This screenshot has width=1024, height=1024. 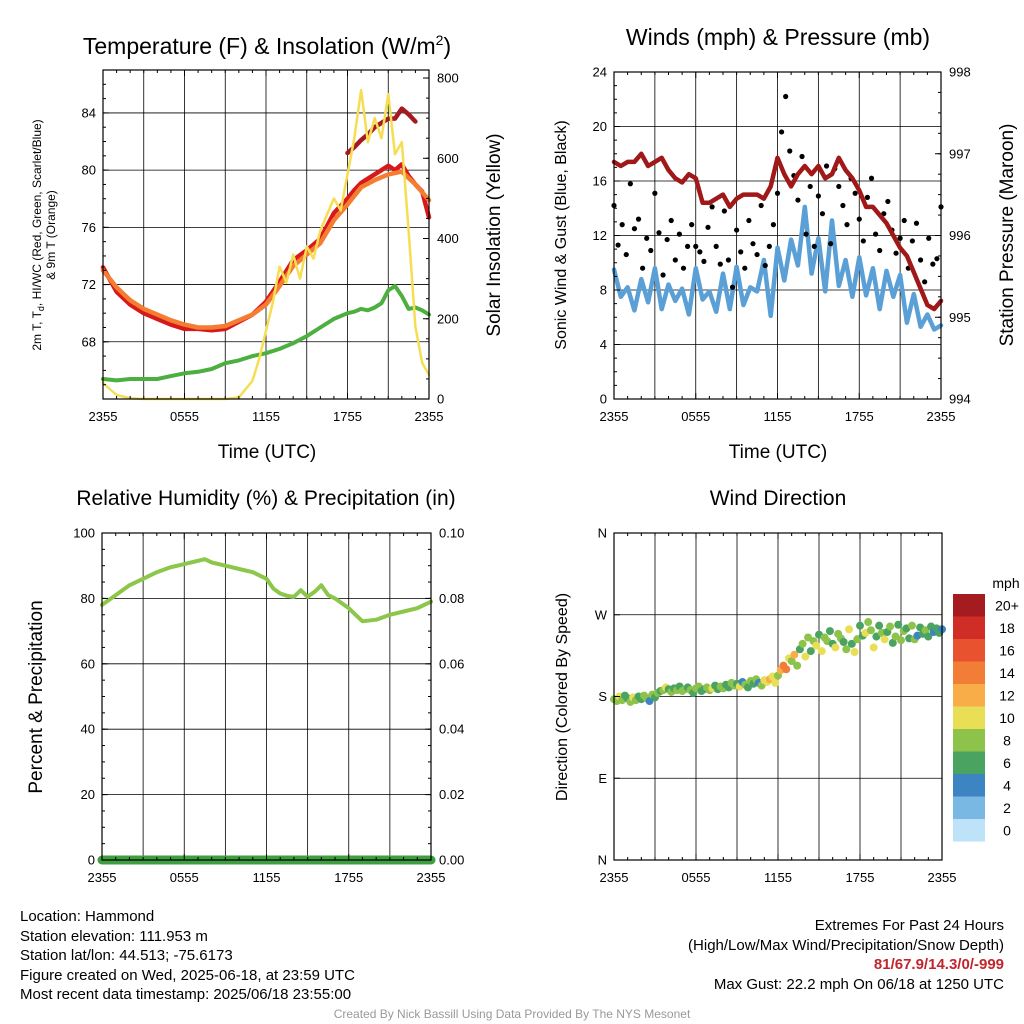 What do you see at coordinates (89, 112) in the screenshot?
I see `y-tick-label: 84` at bounding box center [89, 112].